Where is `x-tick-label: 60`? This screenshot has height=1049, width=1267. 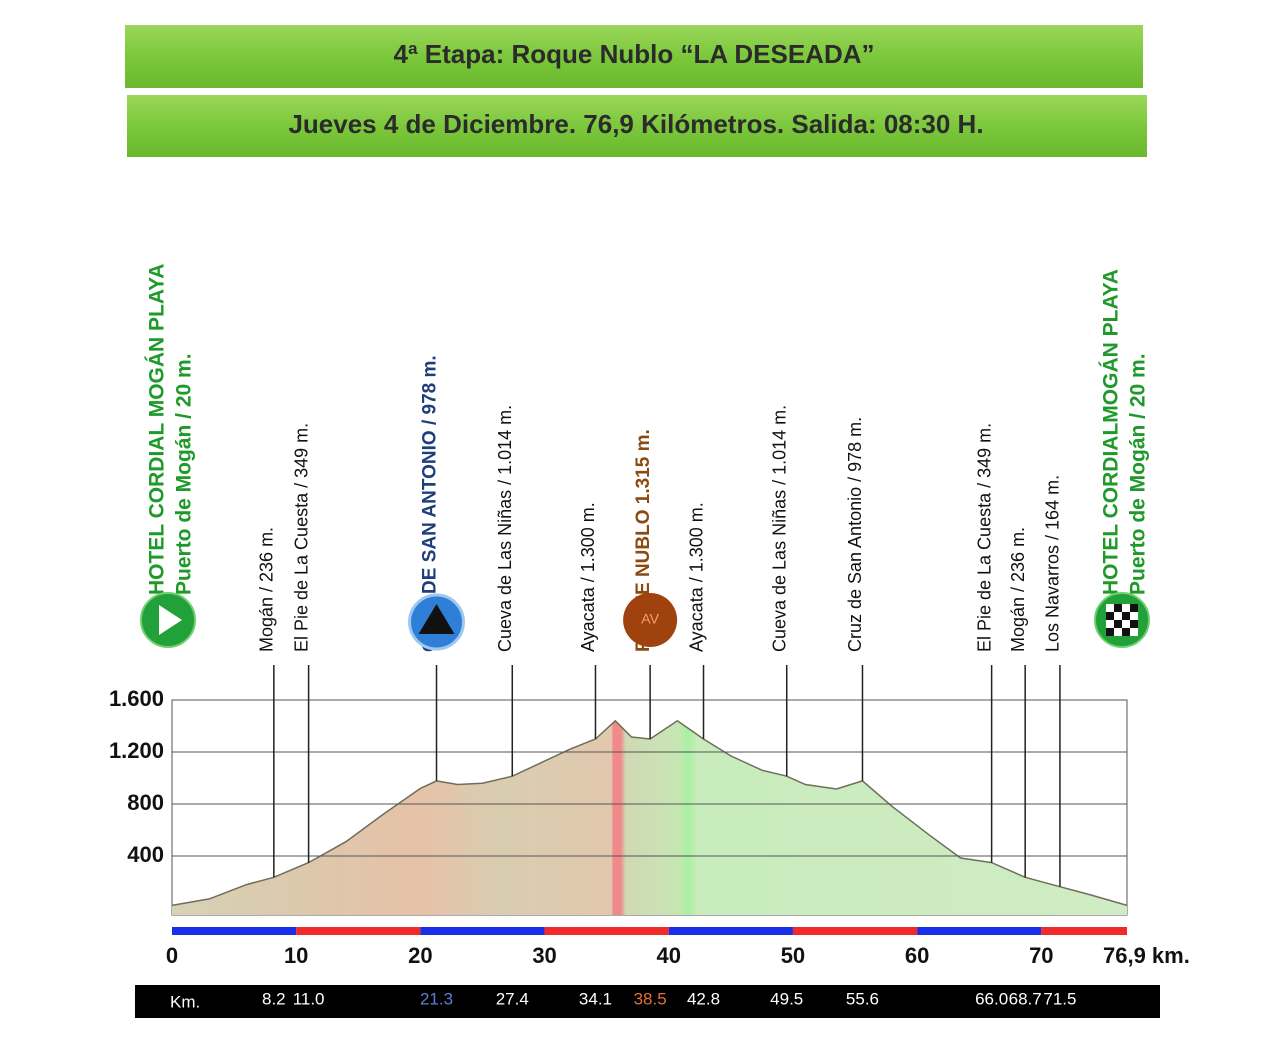
x-tick-label: 60 is located at coordinates (917, 955).